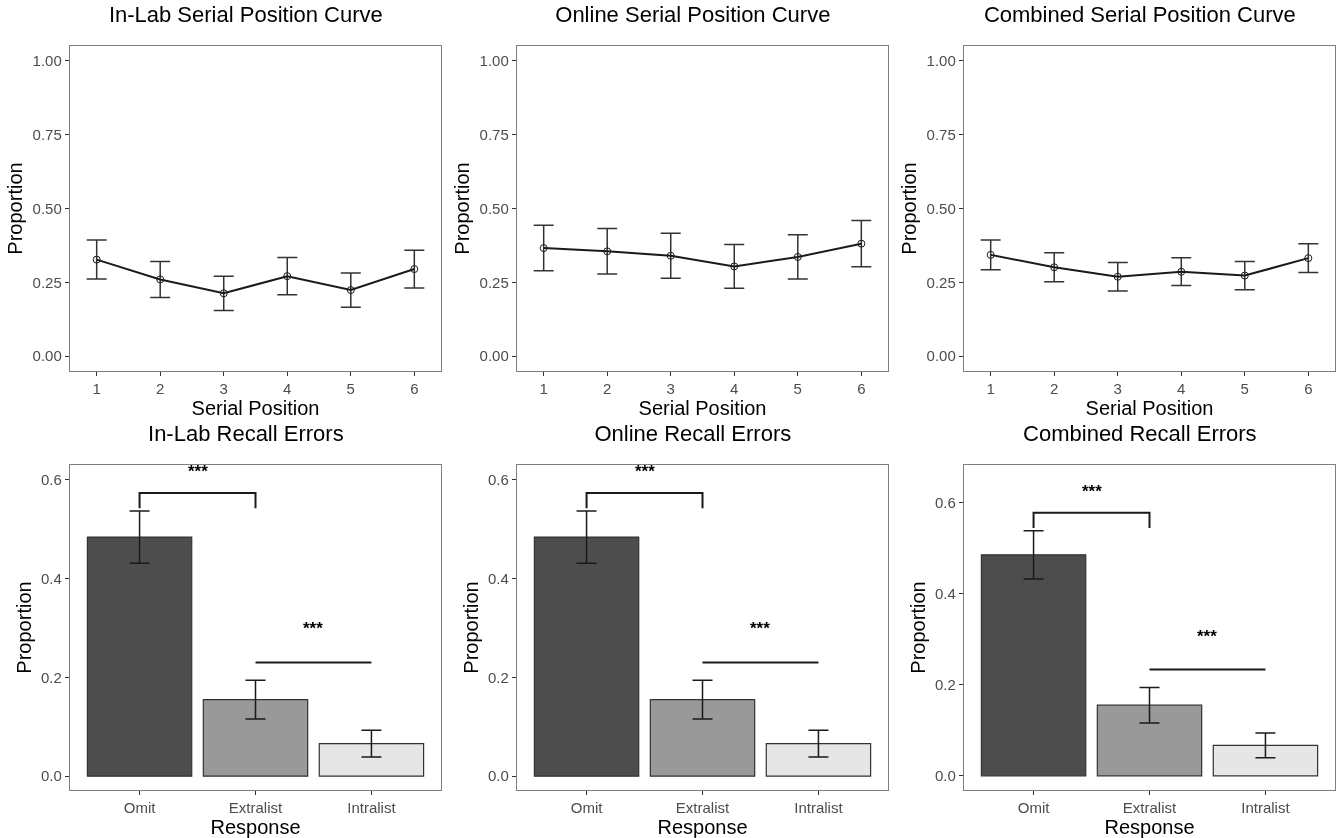  I want to click on chart-title: Online Serial Position Curve, so click(693, 14).